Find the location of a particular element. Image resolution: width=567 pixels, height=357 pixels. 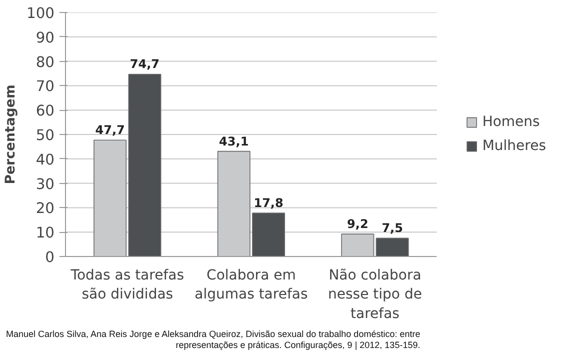

data-label: 74,7 is located at coordinates (145, 64).